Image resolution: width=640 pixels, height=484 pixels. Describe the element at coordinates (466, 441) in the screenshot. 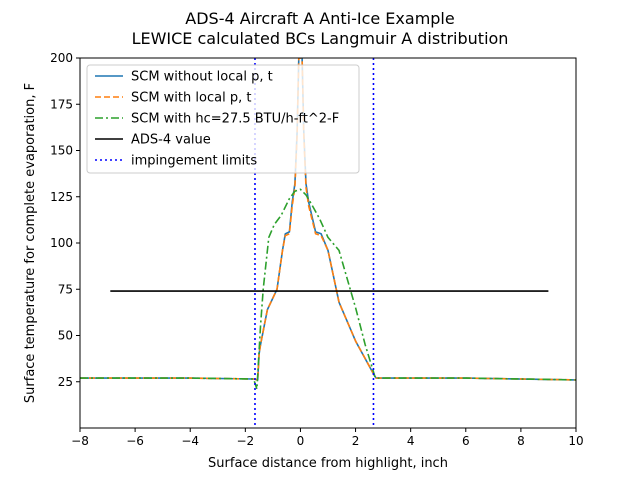

I see `x-tick-label: 6` at that location.